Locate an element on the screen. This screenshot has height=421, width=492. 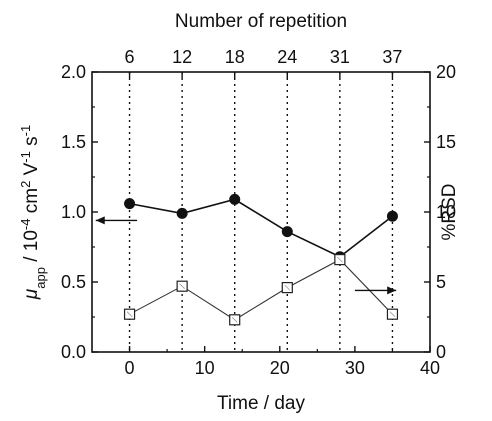
top-axis-tick-label: 6 is located at coordinates (130, 57).